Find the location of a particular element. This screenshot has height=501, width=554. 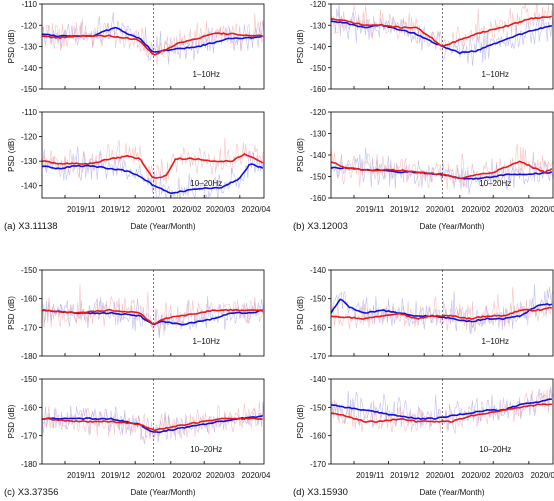

subplot-low-band: -170 -160 -150 -140 PSD (dB) 1–10Hz is located at coordinates (425, 313).